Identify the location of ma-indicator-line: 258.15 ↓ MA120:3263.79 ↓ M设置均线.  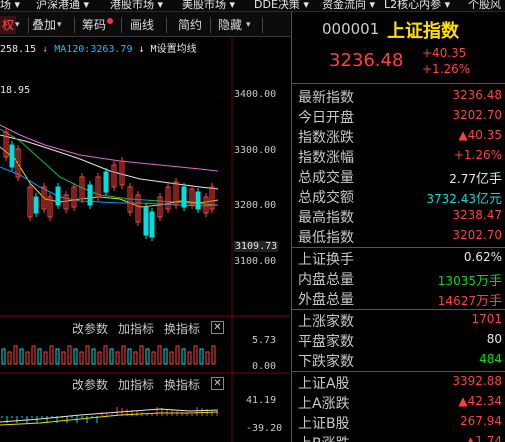
(98, 47).